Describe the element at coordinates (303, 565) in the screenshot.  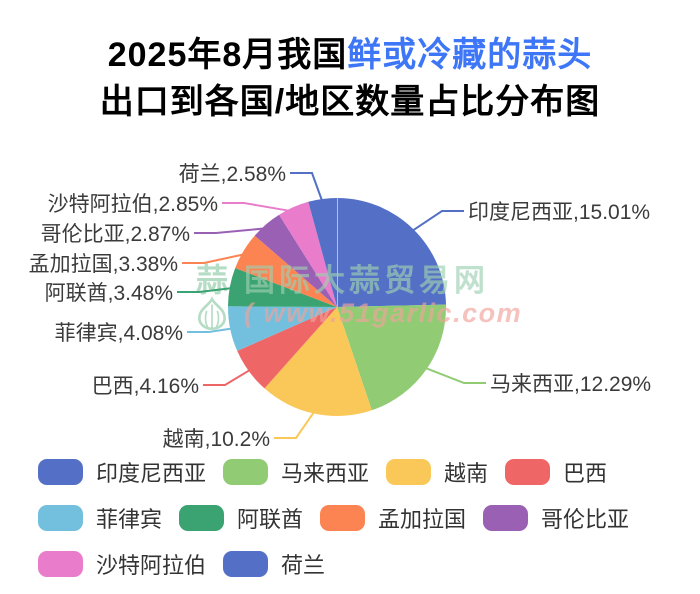
I see `legend-label-9: 荷兰` at that location.